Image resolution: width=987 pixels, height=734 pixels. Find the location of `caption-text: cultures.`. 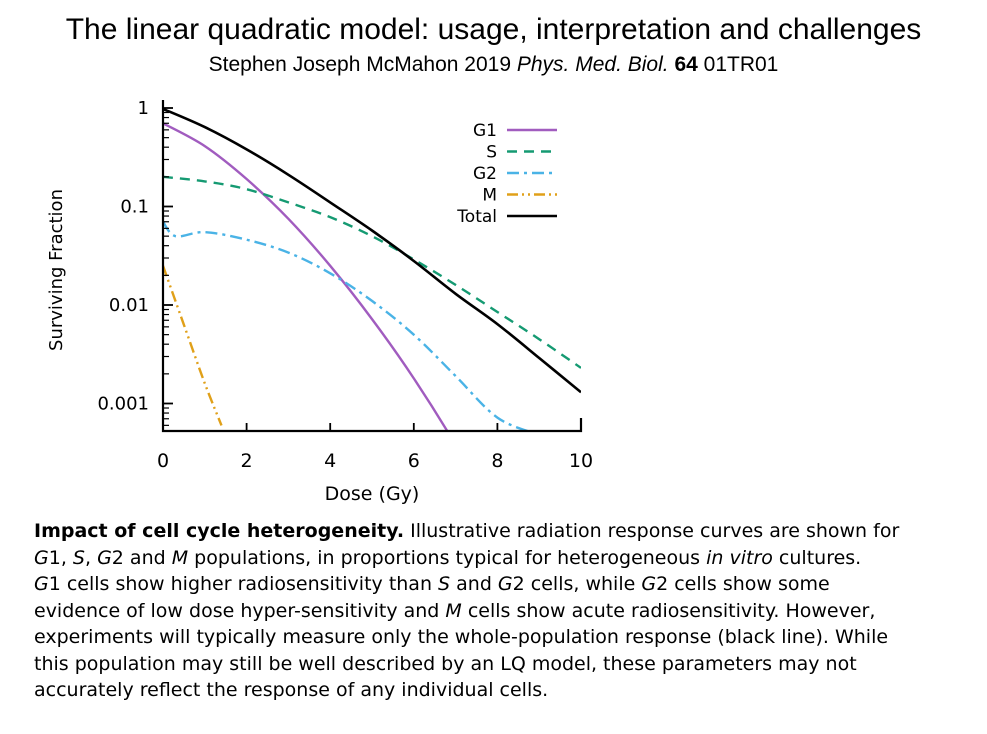

caption-text: cultures. is located at coordinates (817, 557).